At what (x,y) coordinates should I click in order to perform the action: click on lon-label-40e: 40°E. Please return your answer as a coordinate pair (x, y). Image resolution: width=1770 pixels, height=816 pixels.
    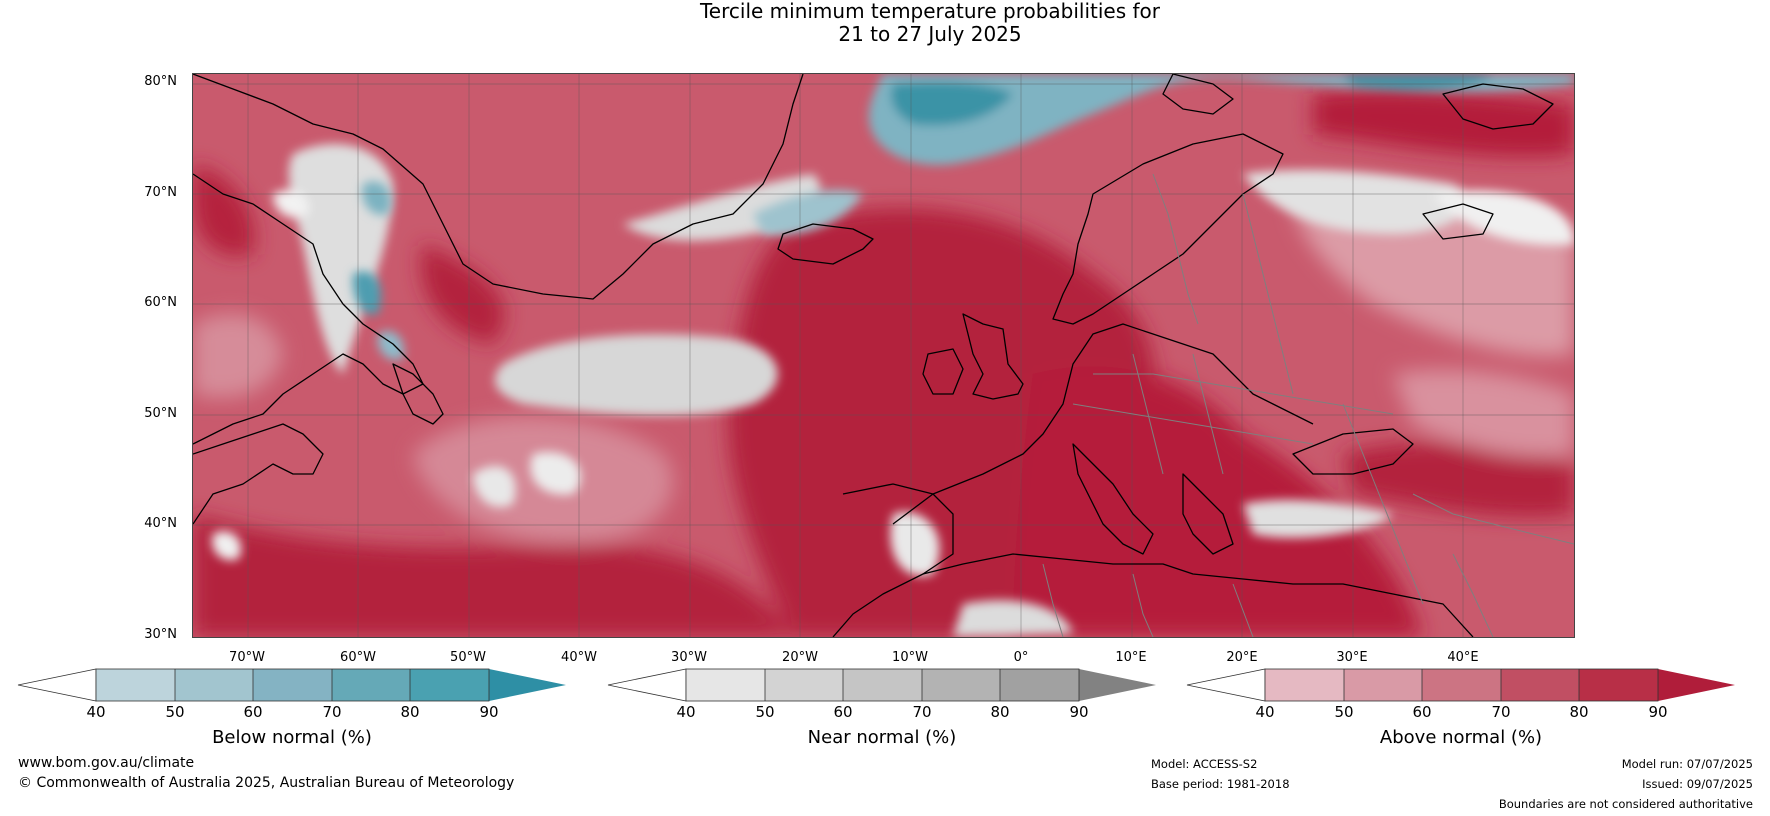
    Looking at the image, I should click on (1463, 657).